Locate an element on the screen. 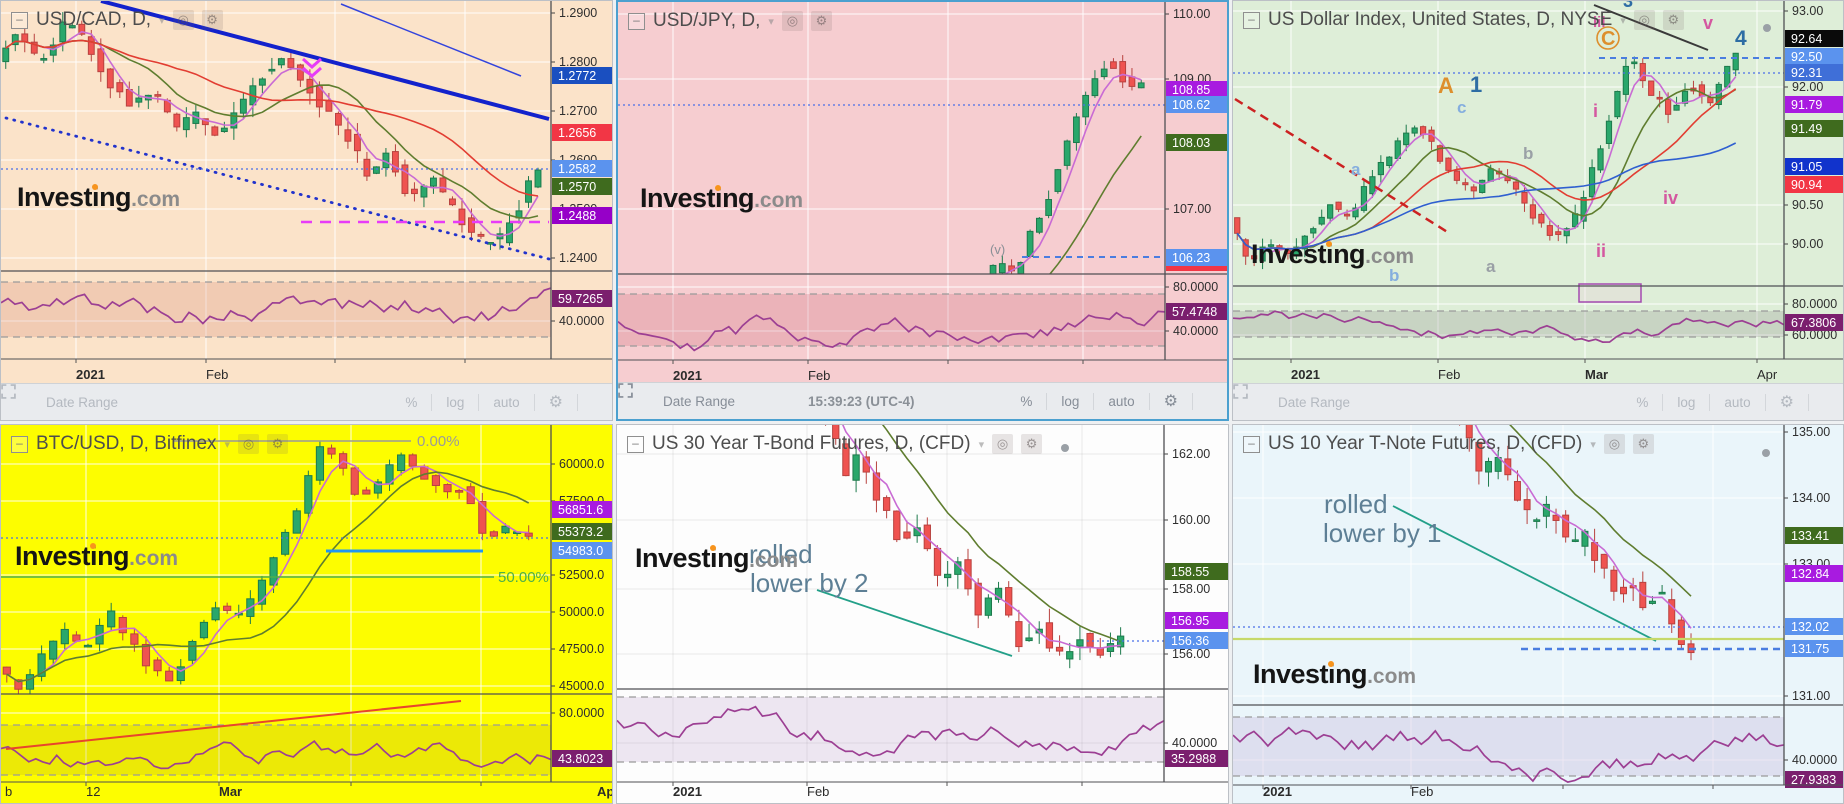 The height and width of the screenshot is (804, 1844). svg-text: Apr is located at coordinates (1767, 374).